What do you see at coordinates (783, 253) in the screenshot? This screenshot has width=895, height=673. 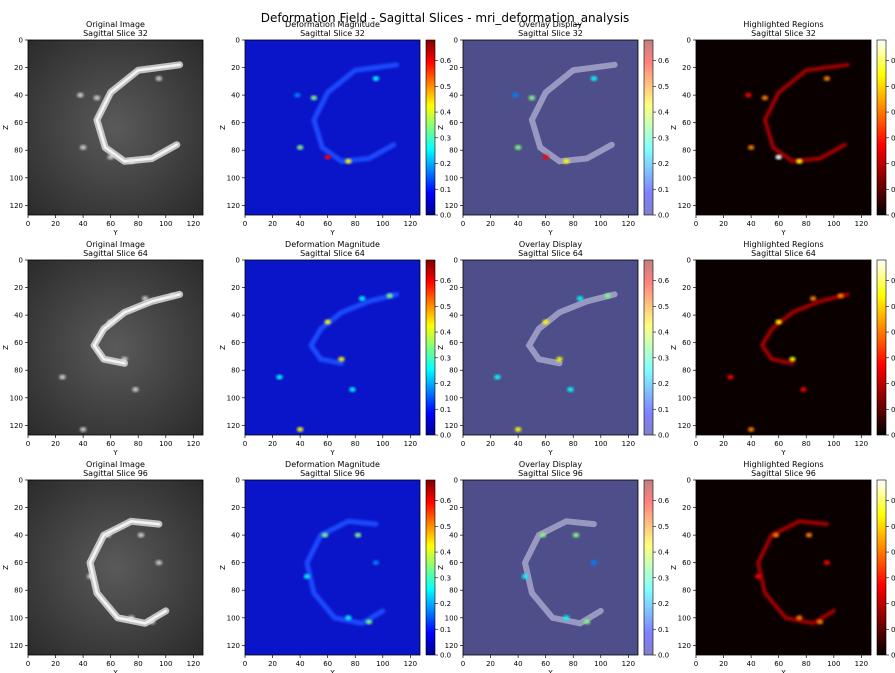 I see `panel-subtitle: Sagittal Slice 64` at bounding box center [783, 253].